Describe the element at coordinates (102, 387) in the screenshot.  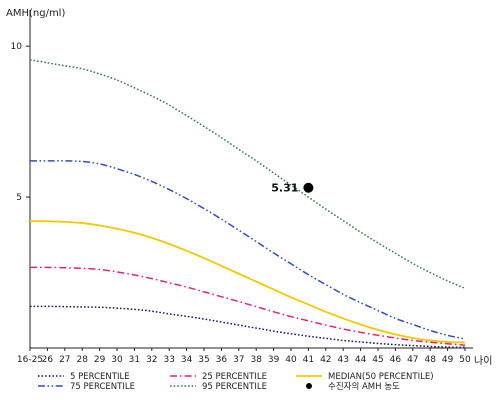
I see `legend-label: 75 PERCENTILE` at that location.